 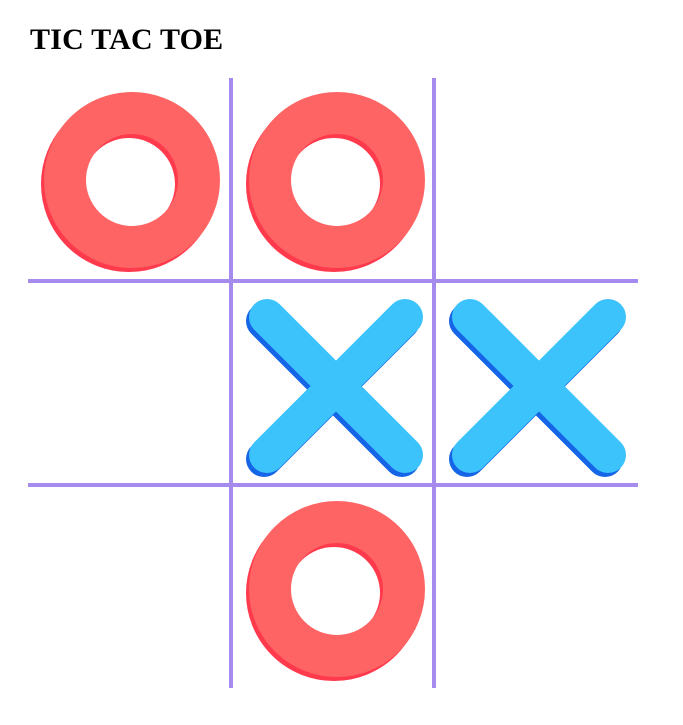 I want to click on page-title: TIC TAC TOE, so click(x=127, y=39).